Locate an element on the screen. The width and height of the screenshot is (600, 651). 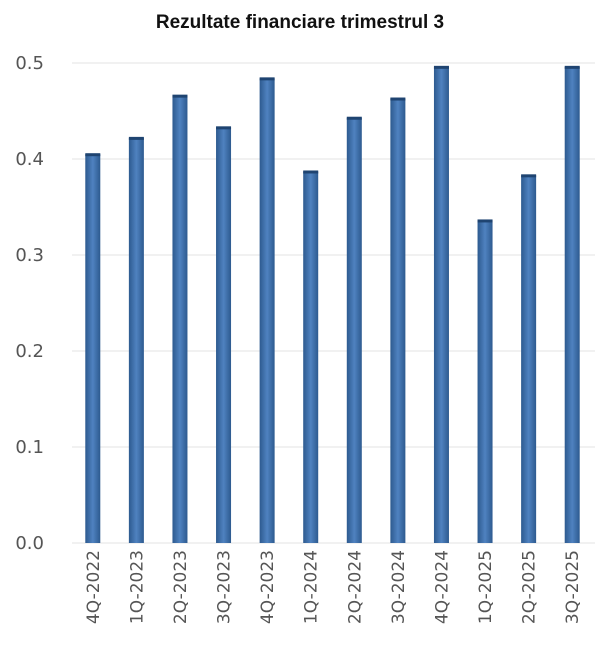
bar-cap-2Q-2023 is located at coordinates (180, 96).